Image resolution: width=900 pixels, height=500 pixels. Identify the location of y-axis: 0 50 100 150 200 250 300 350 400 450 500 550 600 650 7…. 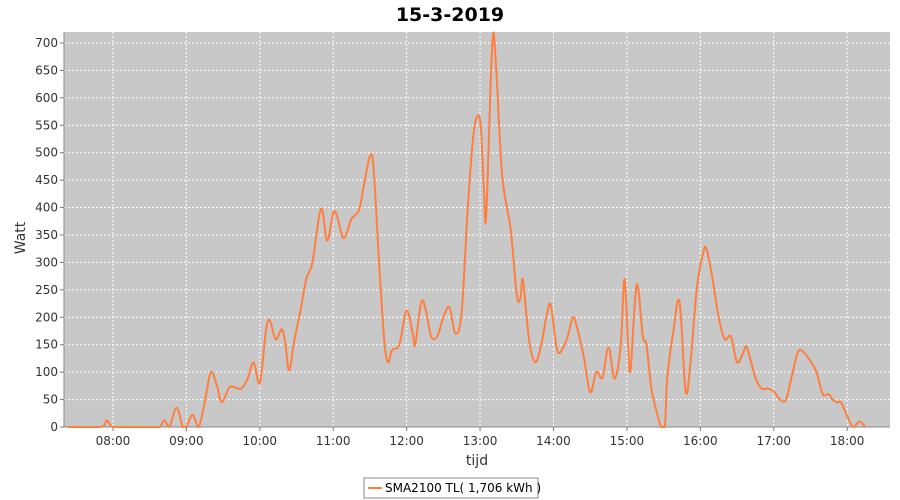
(50, 233).